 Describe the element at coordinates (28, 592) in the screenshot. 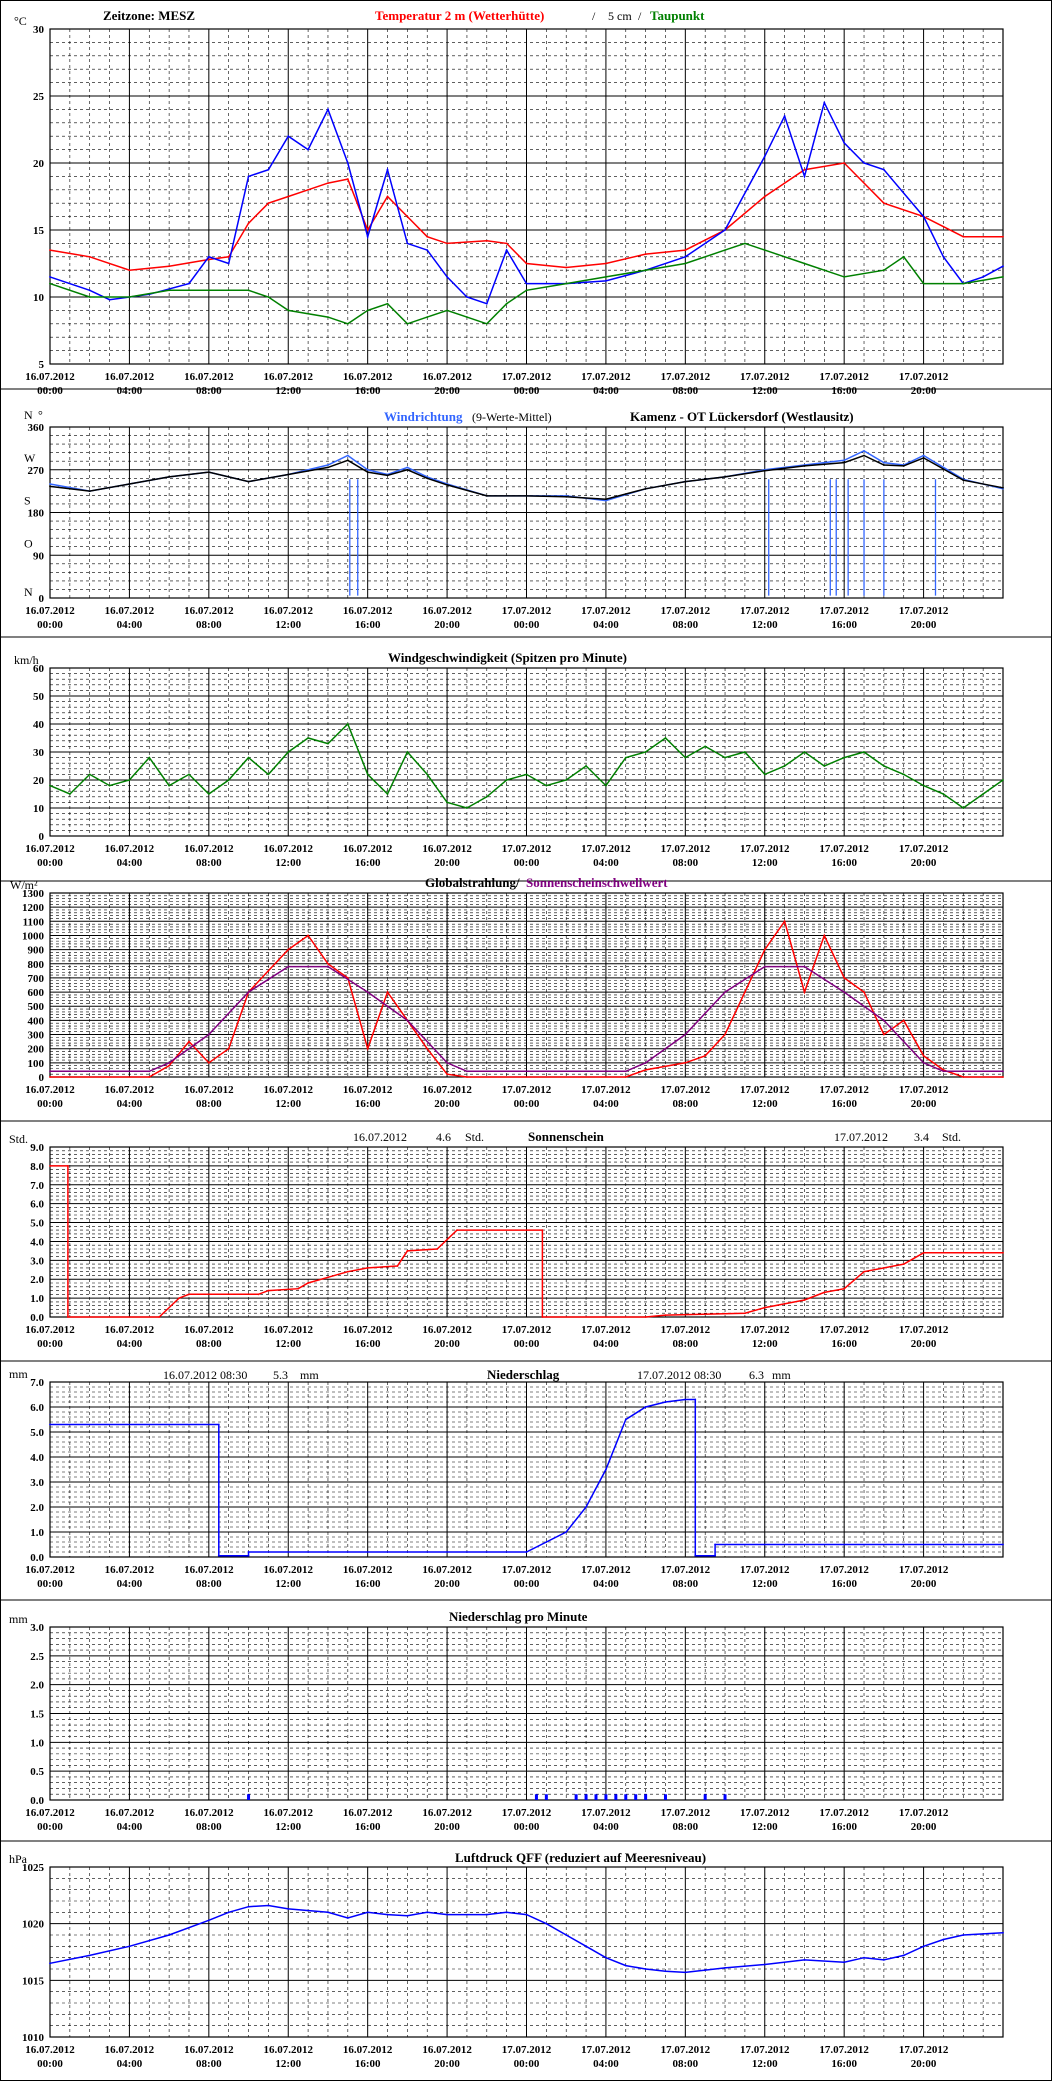

I see `compass-label: N` at that location.